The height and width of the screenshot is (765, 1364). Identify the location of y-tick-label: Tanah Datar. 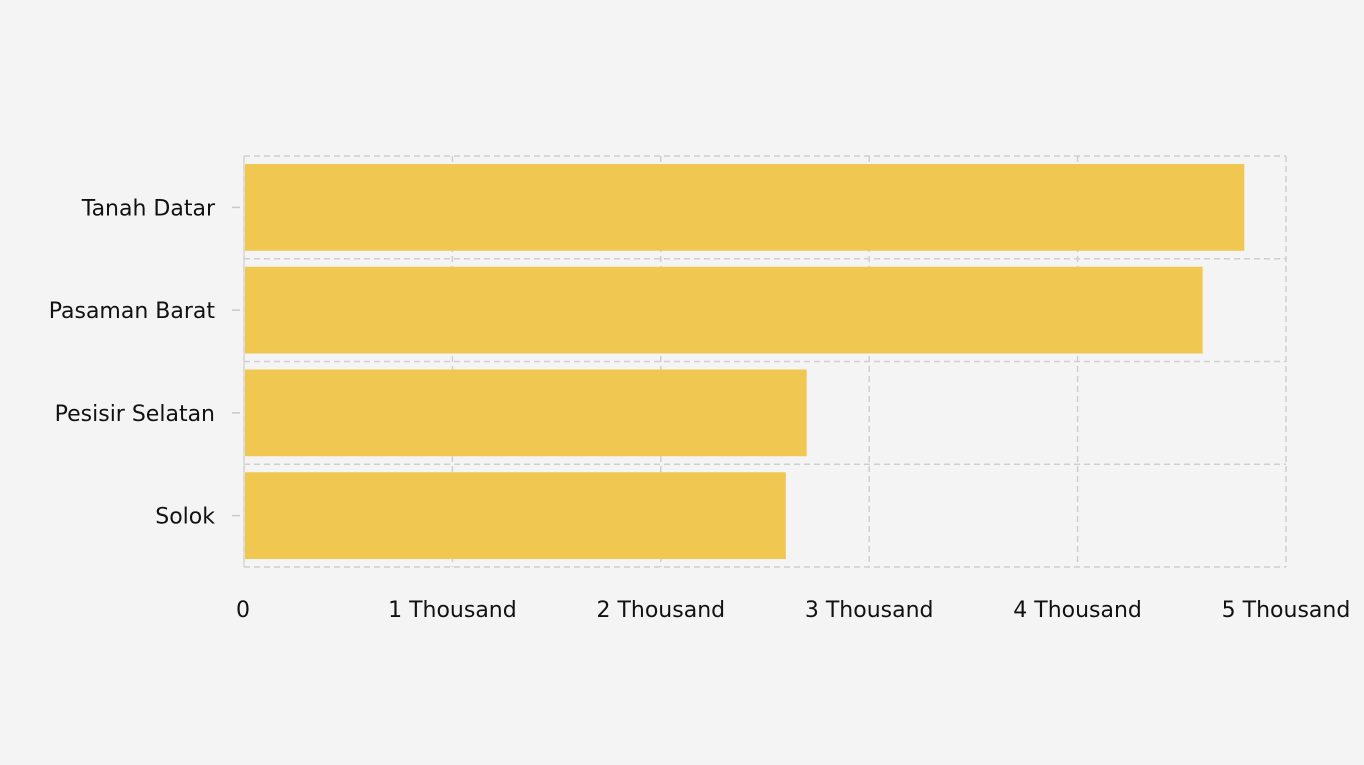
(148, 208).